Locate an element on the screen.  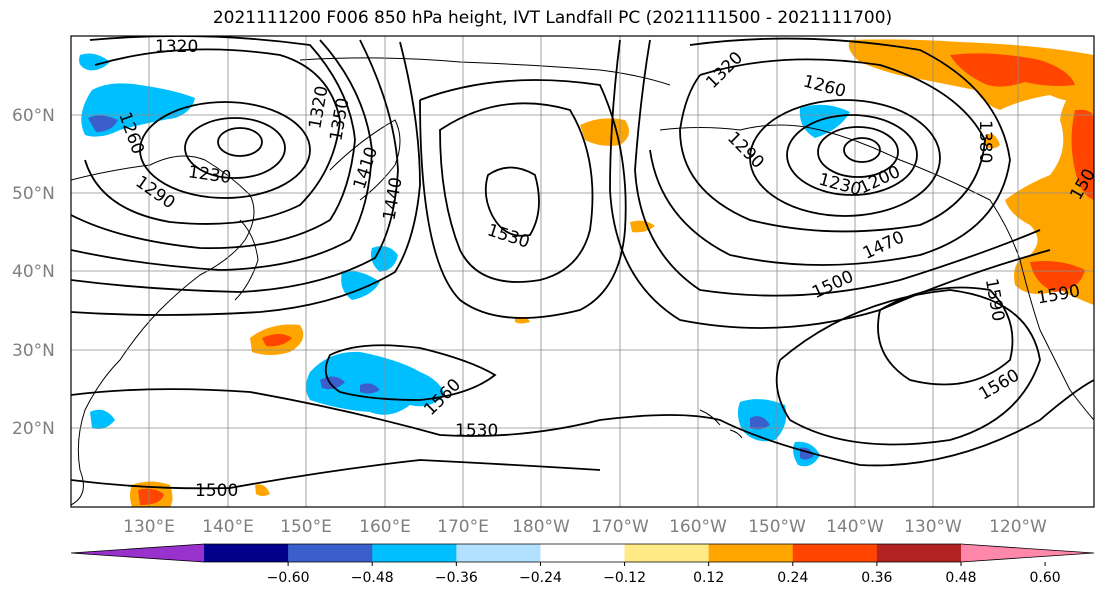
lon-label: 180°W is located at coordinates (541, 527).